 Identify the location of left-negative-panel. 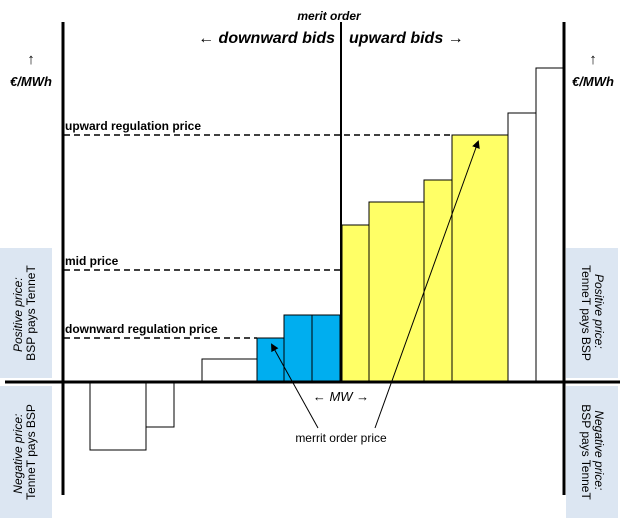
(26, 452).